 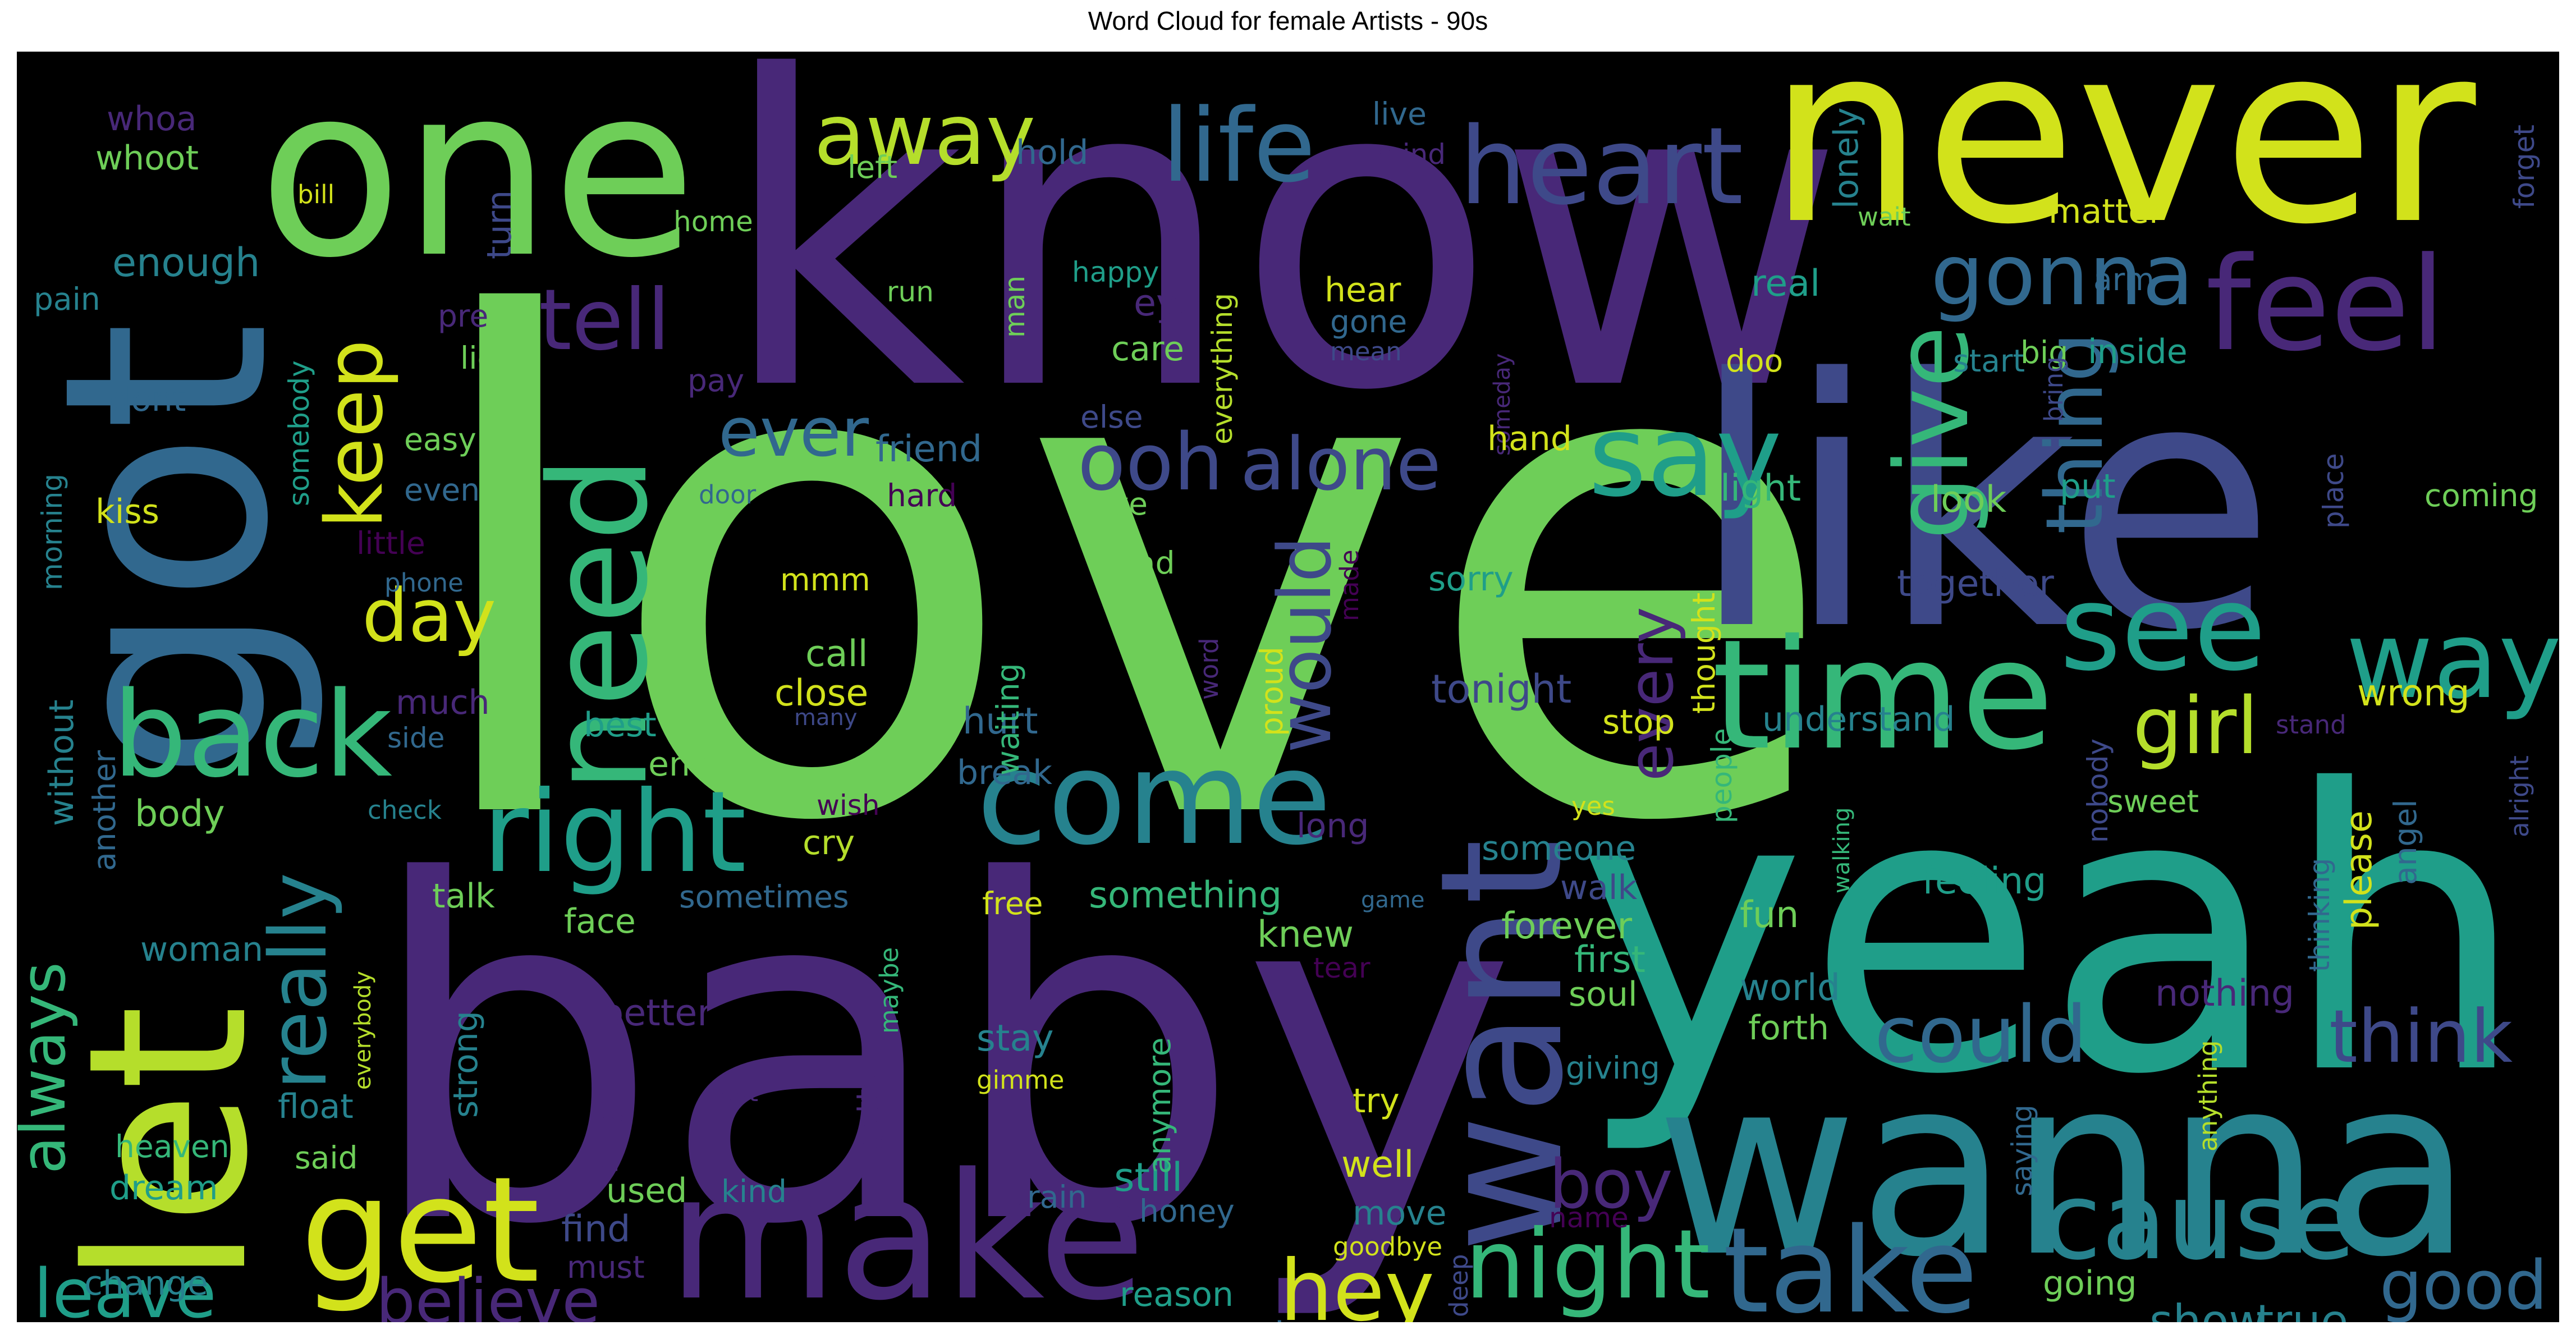 I want to click on word-leave: leave, so click(x=125, y=1289).